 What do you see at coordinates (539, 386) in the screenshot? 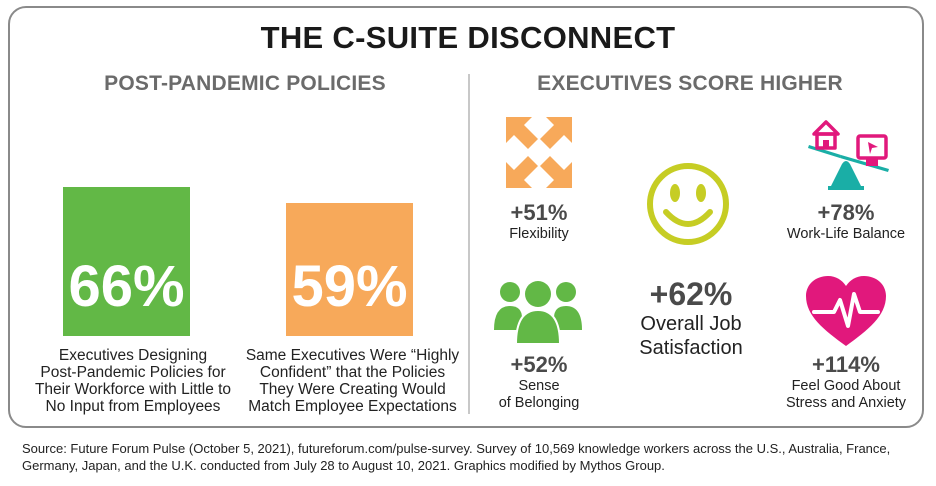
I see `metric-label: Sense` at bounding box center [539, 386].